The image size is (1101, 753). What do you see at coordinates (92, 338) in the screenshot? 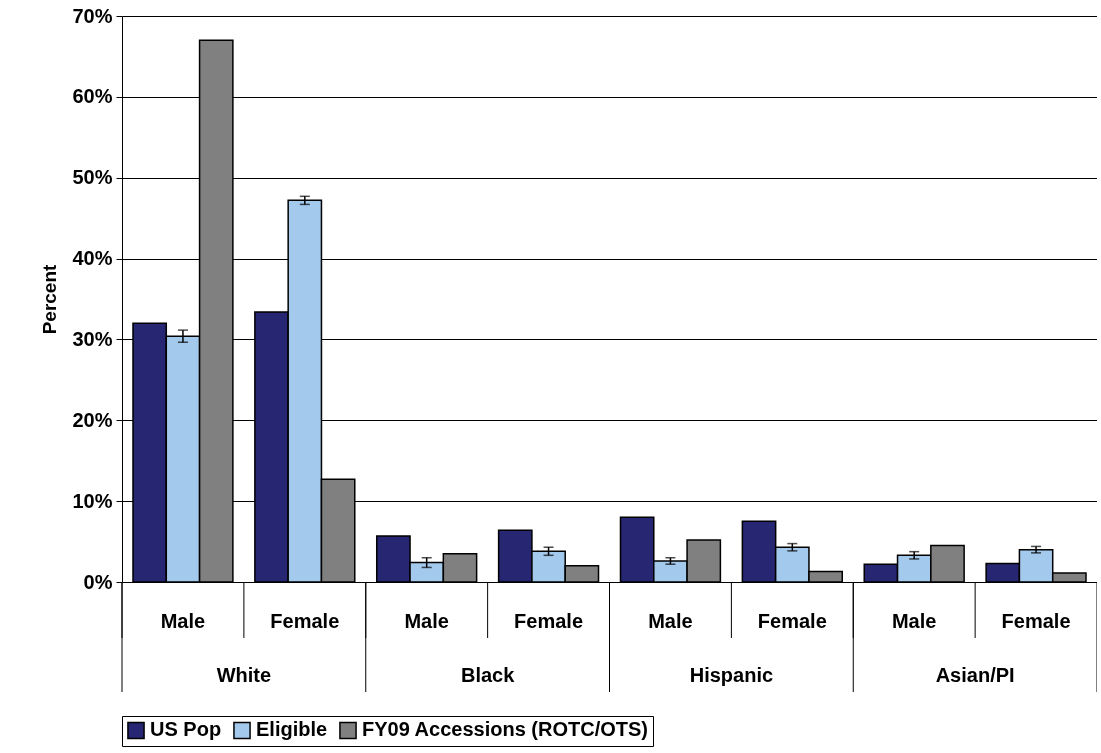
I see `y-tick-label: 30%` at bounding box center [92, 338].